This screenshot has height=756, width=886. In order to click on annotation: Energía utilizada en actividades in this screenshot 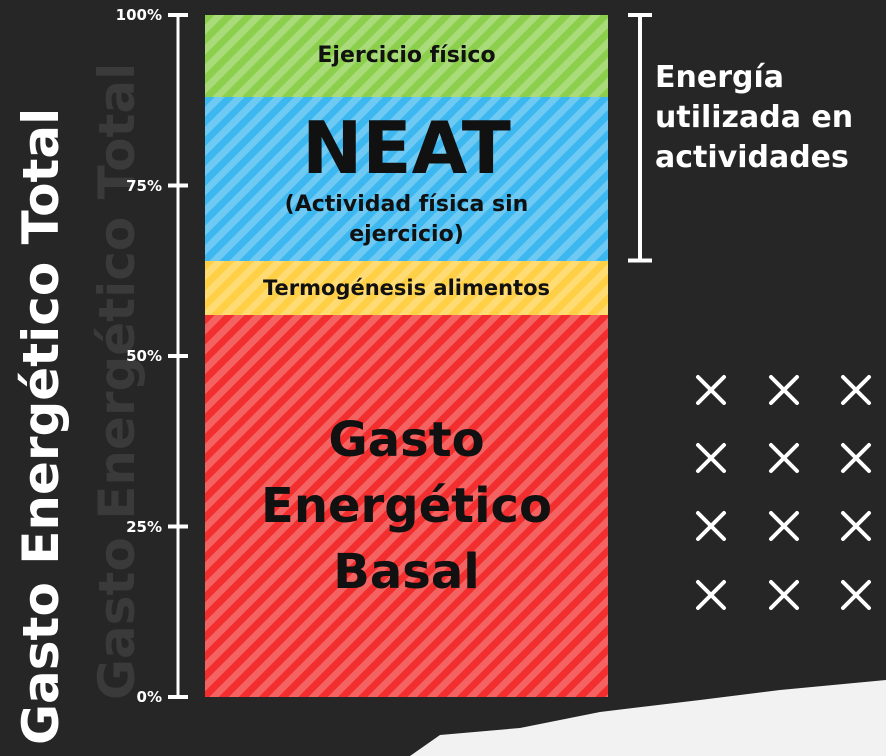, I will do `click(754, 117)`.